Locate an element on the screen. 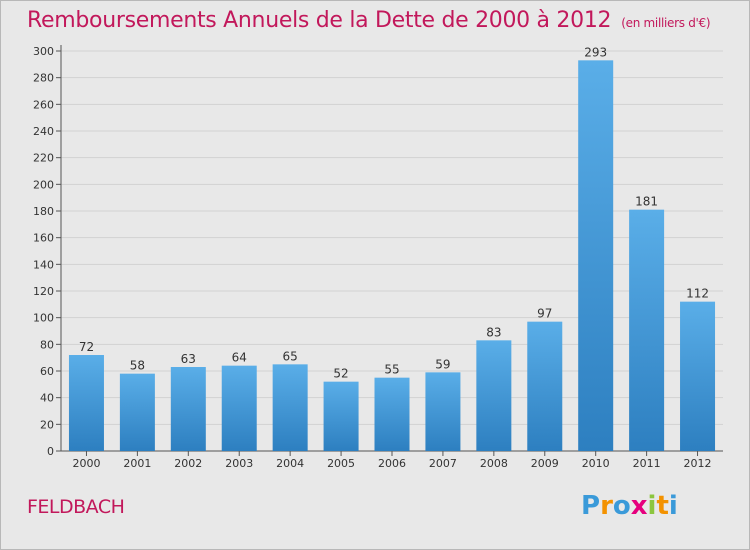 The image size is (750, 550). logo-letter: x is located at coordinates (639, 506).